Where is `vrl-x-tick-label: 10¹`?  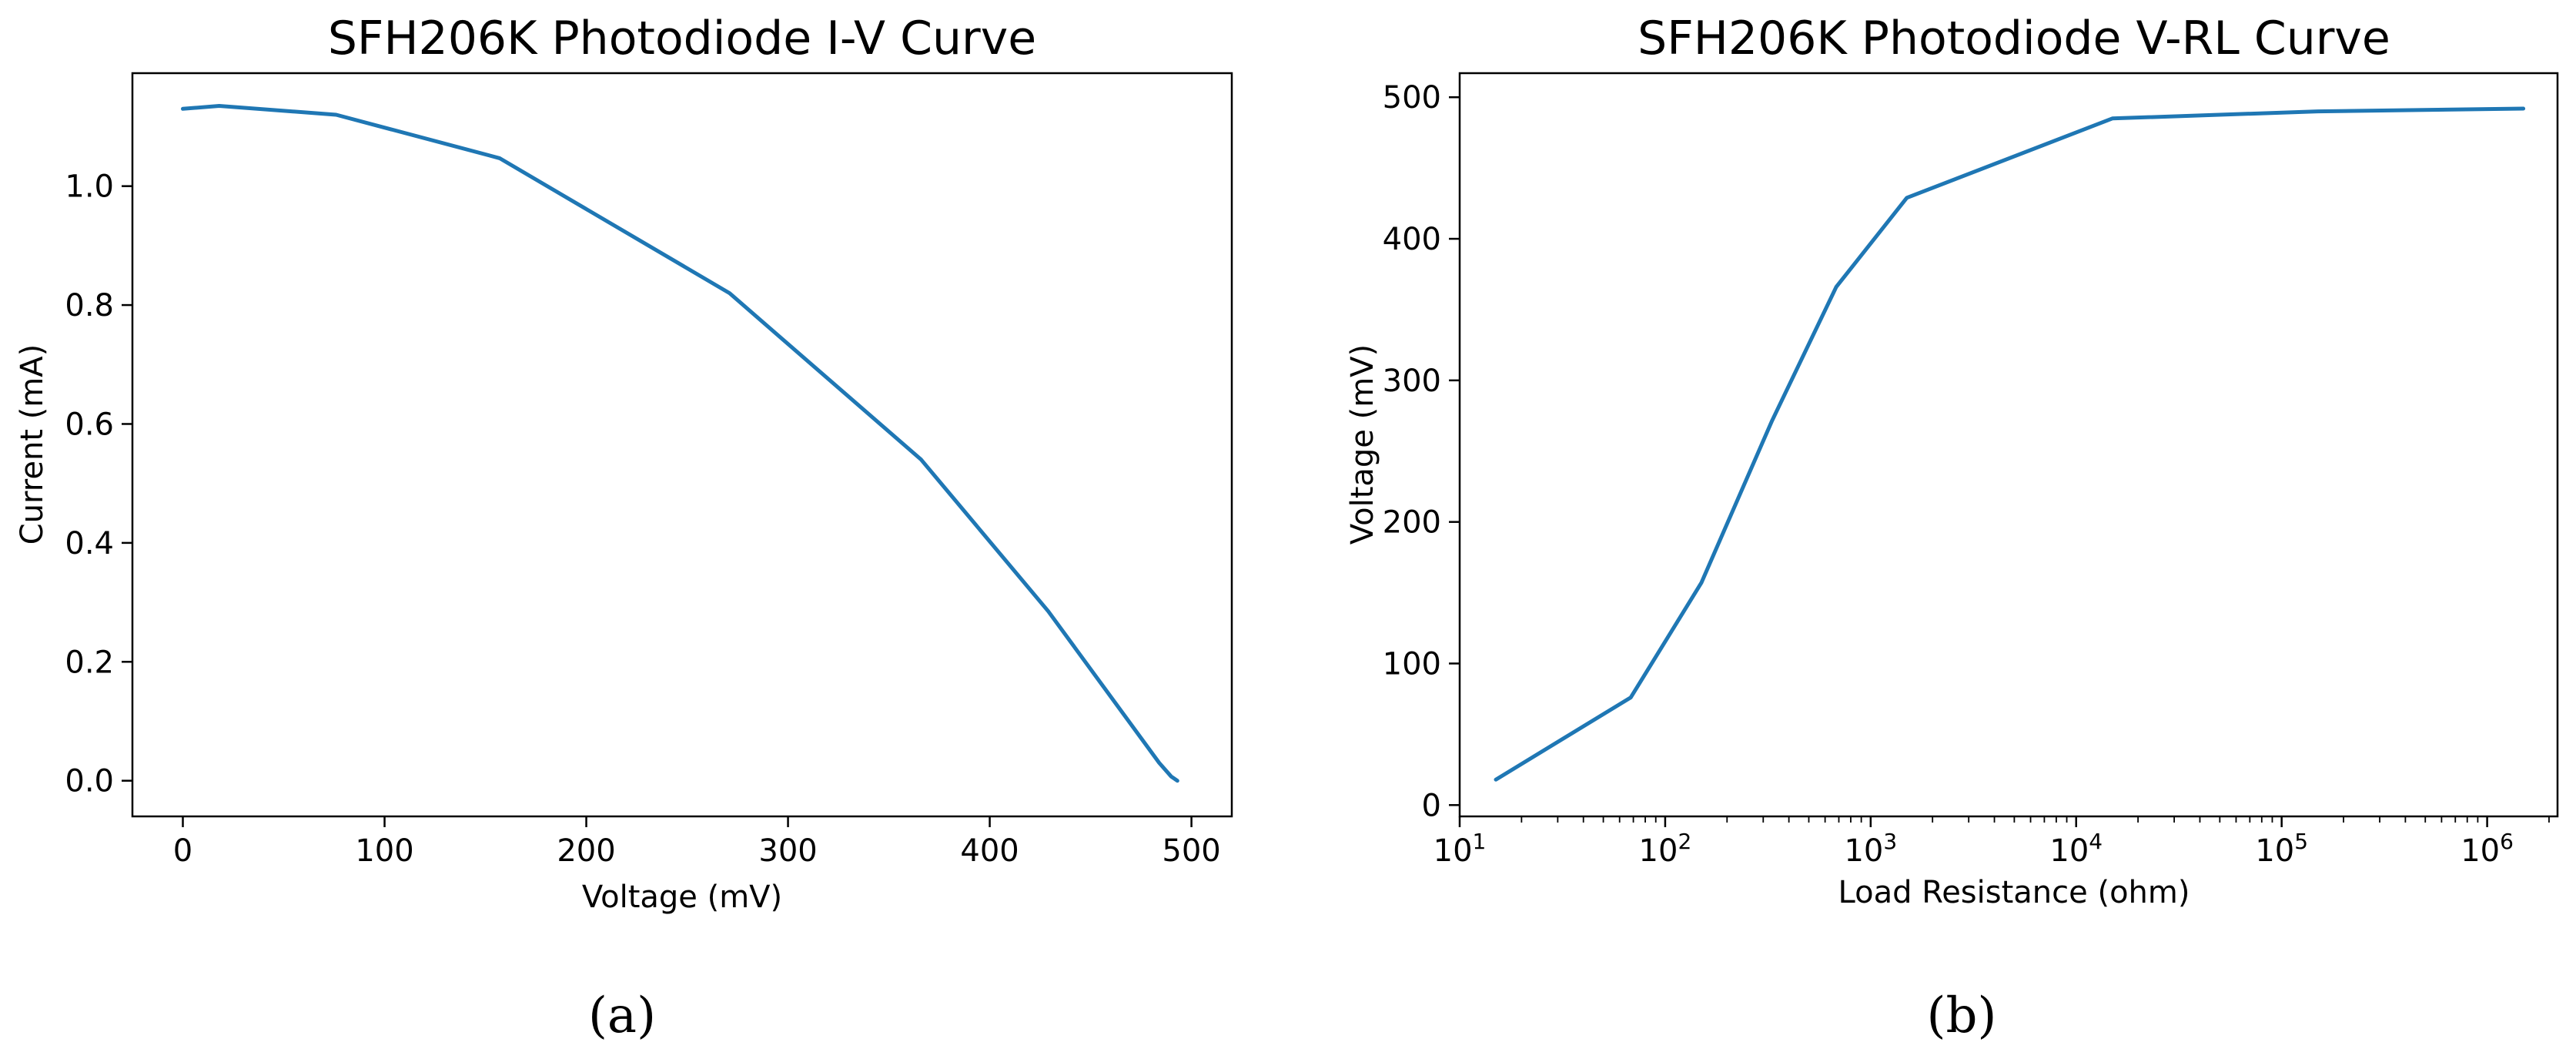 vrl-x-tick-label: 10¹ is located at coordinates (1461, 849).